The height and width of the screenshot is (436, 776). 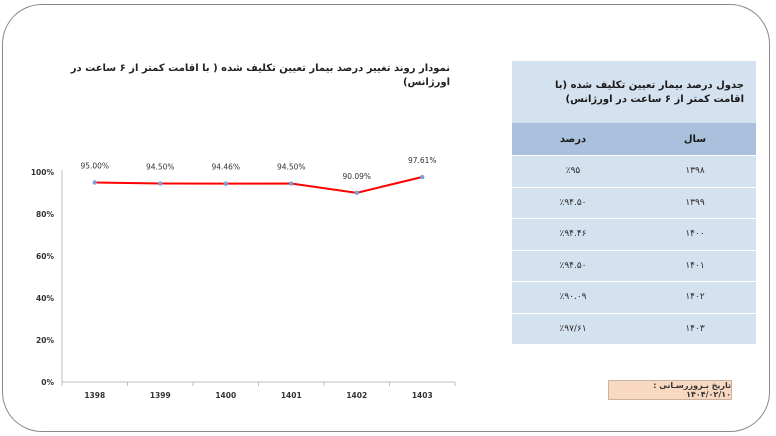 I want to click on cell-percent: ٪۹۷/۶۱, so click(x=573, y=328).